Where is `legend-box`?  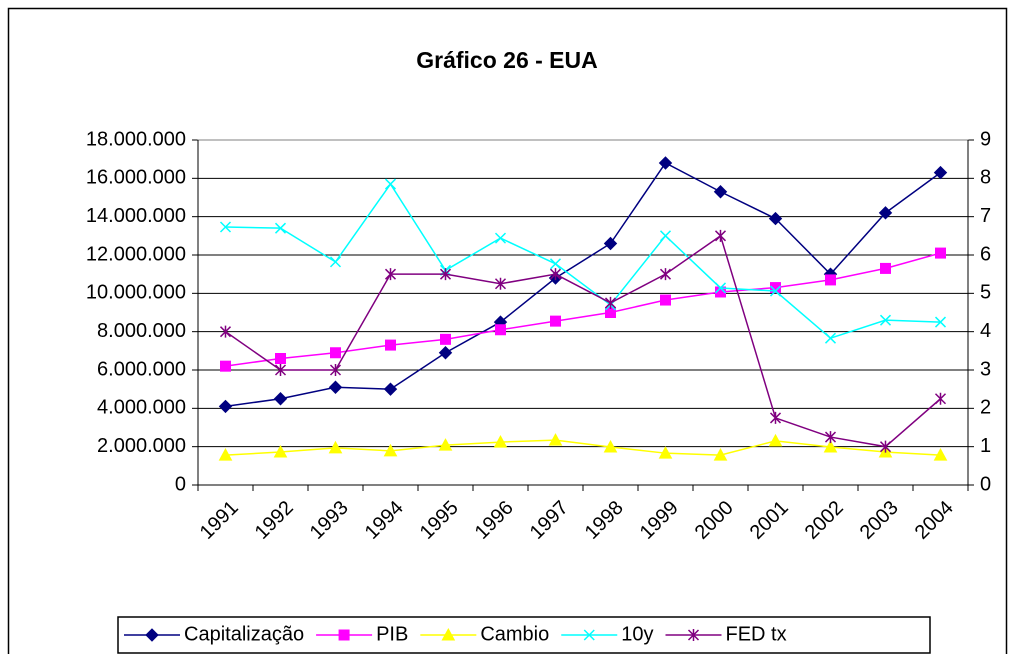
legend-box is located at coordinates (524, 635).